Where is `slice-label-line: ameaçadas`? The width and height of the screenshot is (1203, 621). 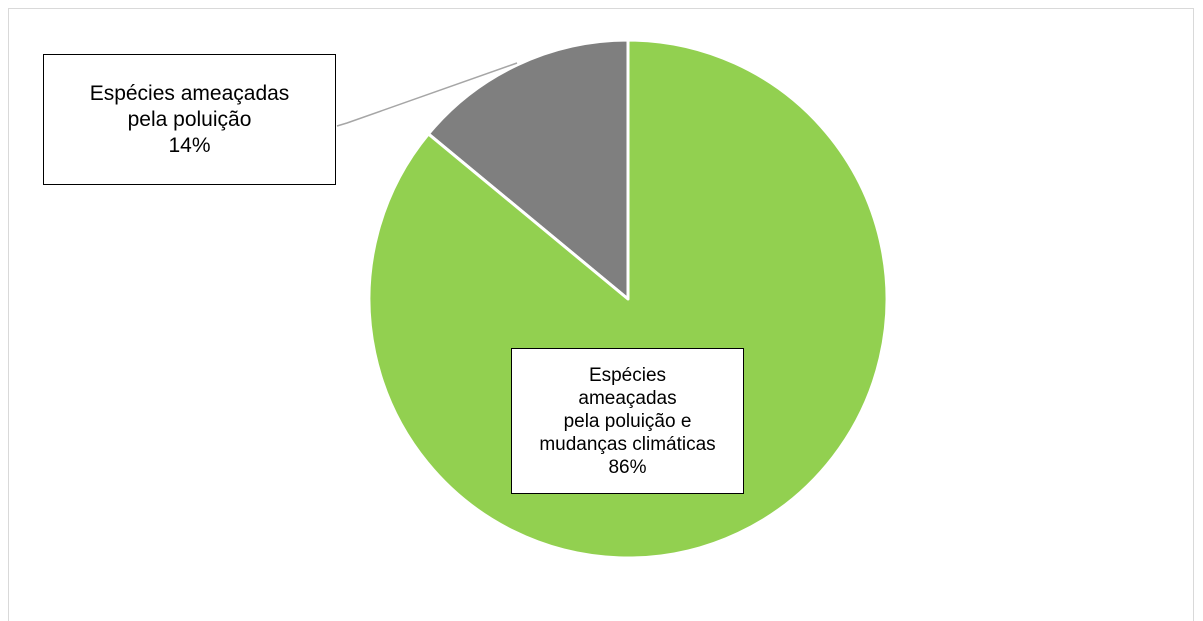
slice-label-line: ameaçadas is located at coordinates (627, 398).